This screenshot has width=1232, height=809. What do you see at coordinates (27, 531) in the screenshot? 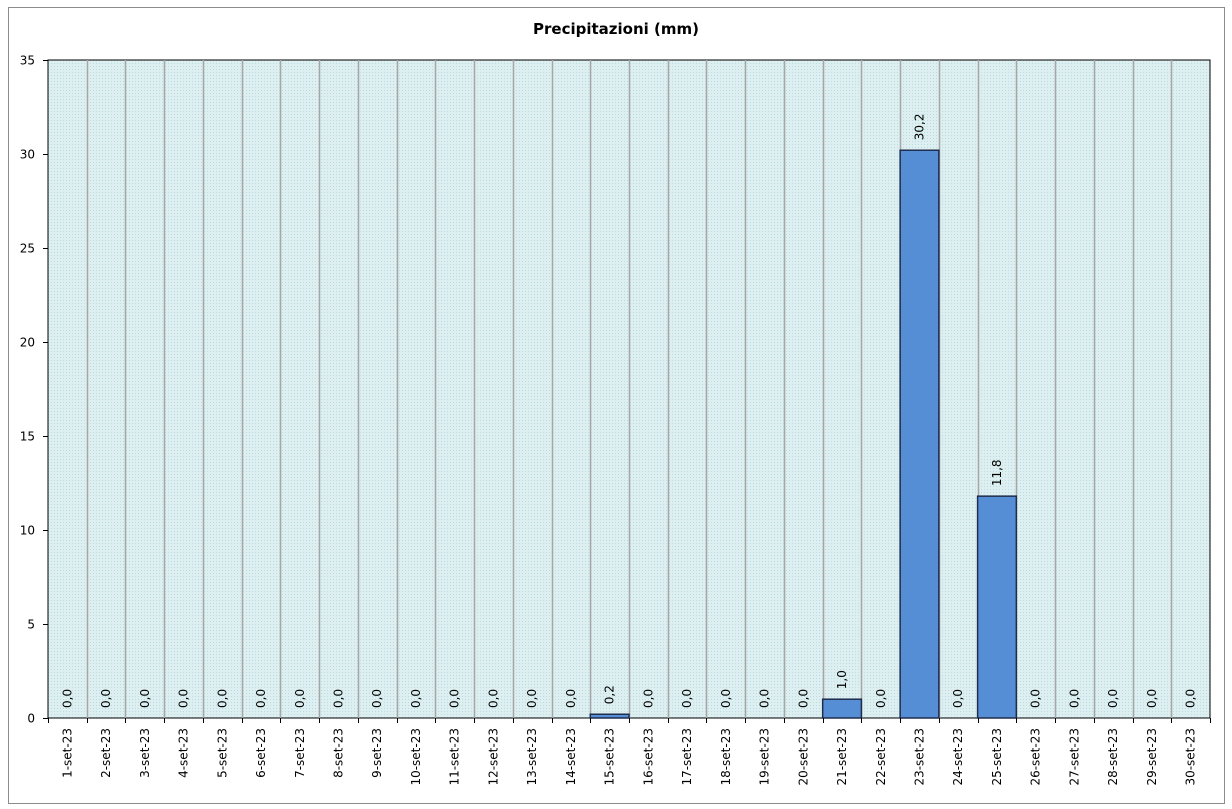
I see `y-tick-label: 10` at bounding box center [27, 531].